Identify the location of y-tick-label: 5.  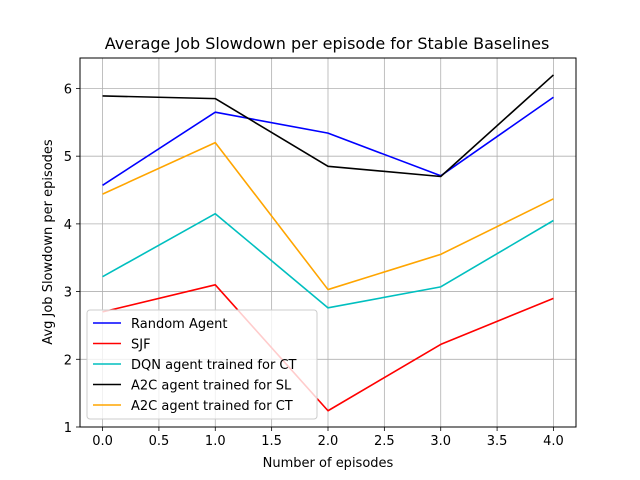
(68, 157).